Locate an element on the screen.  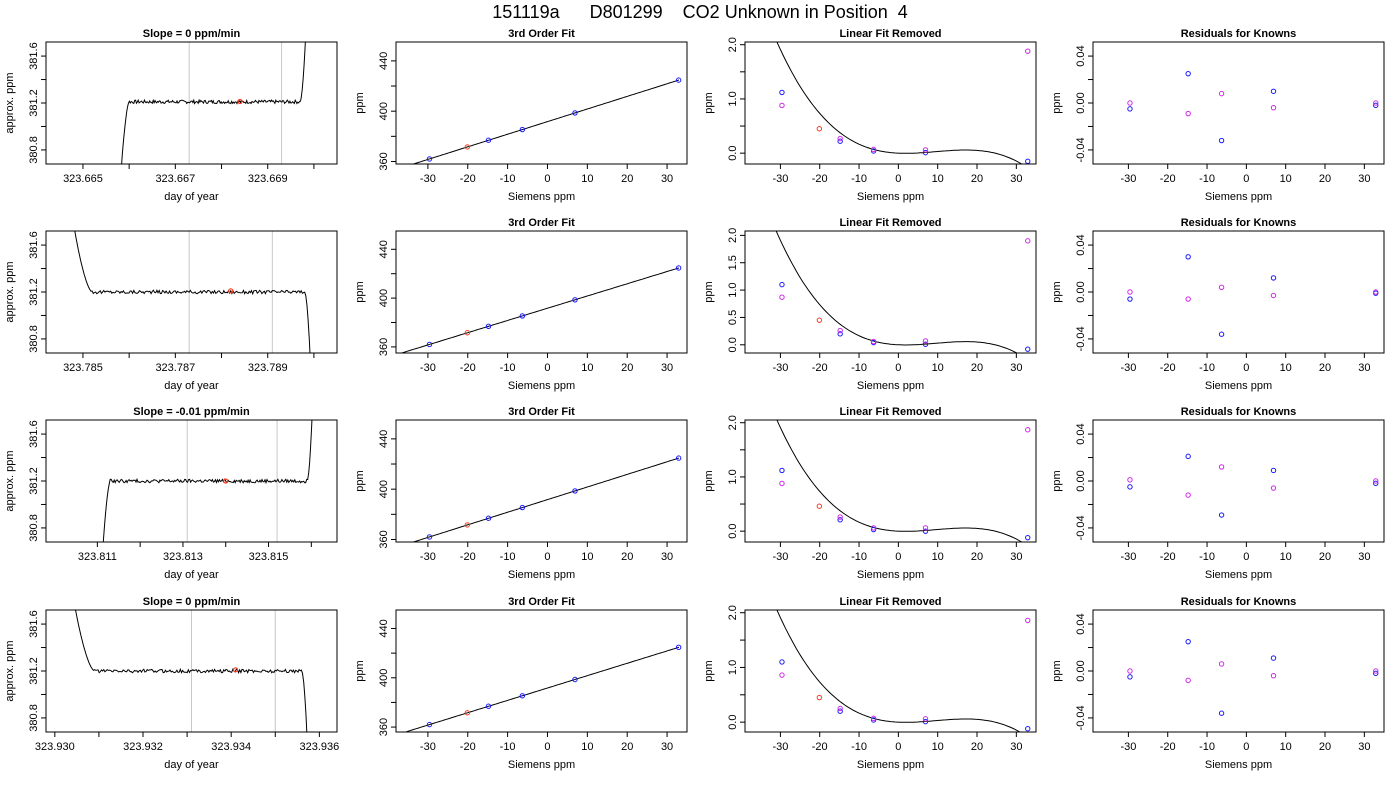
x-tick-label: 323.936 is located at coordinates (319, 747).